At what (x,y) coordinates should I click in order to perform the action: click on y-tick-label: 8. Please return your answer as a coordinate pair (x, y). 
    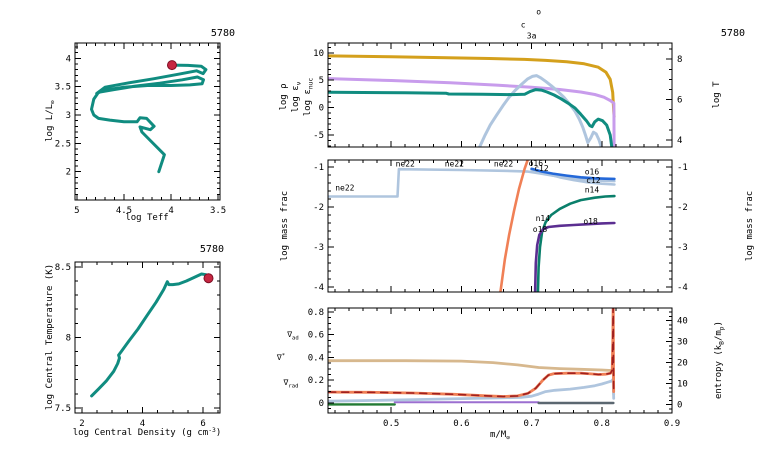
    Looking at the image, I should click on (68, 338).